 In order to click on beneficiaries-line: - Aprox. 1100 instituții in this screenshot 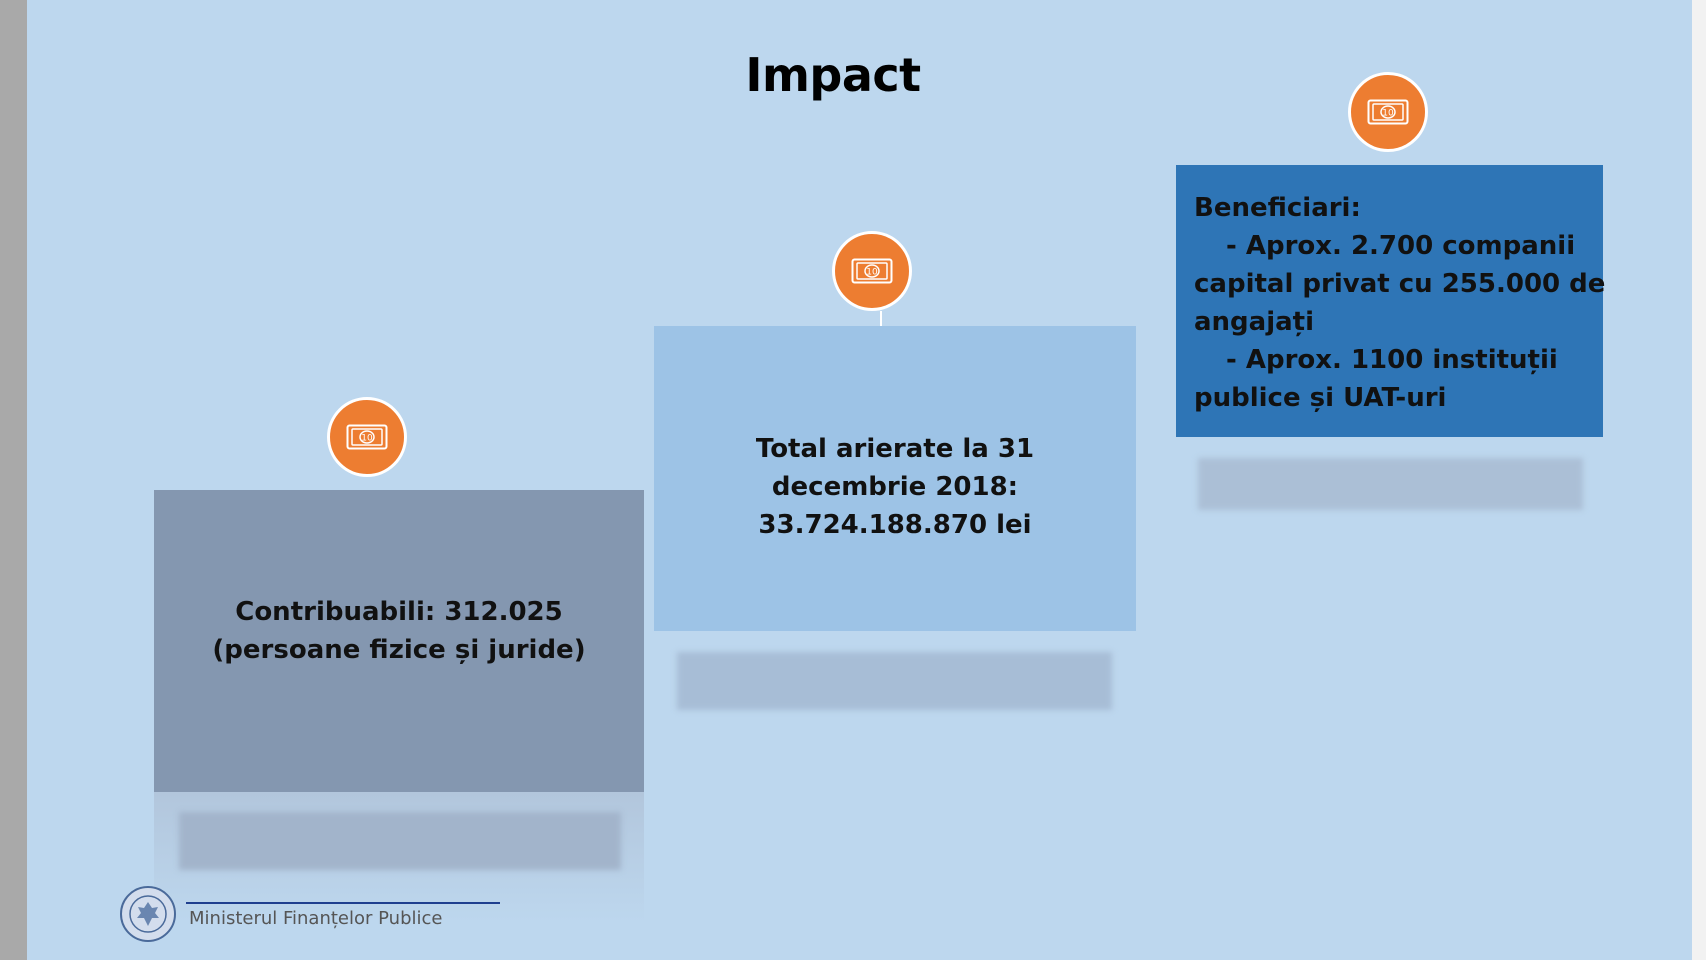, I will do `click(1392, 360)`.